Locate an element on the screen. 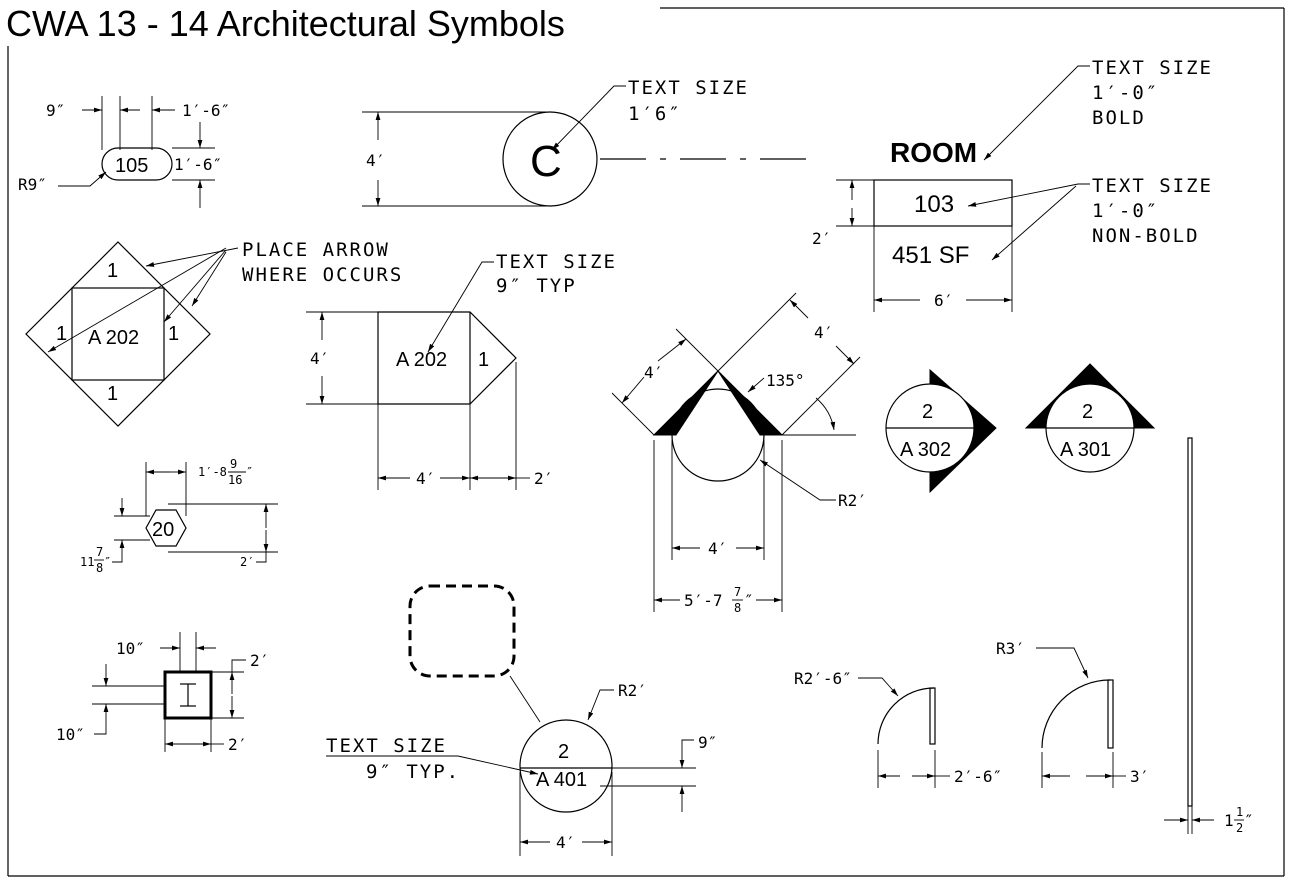 This screenshot has height=880, width=1296. interior-elevation-tag: 1 1 1 1 A 202 PLACE ARROW WHERE OCCURS is located at coordinates (214, 333).